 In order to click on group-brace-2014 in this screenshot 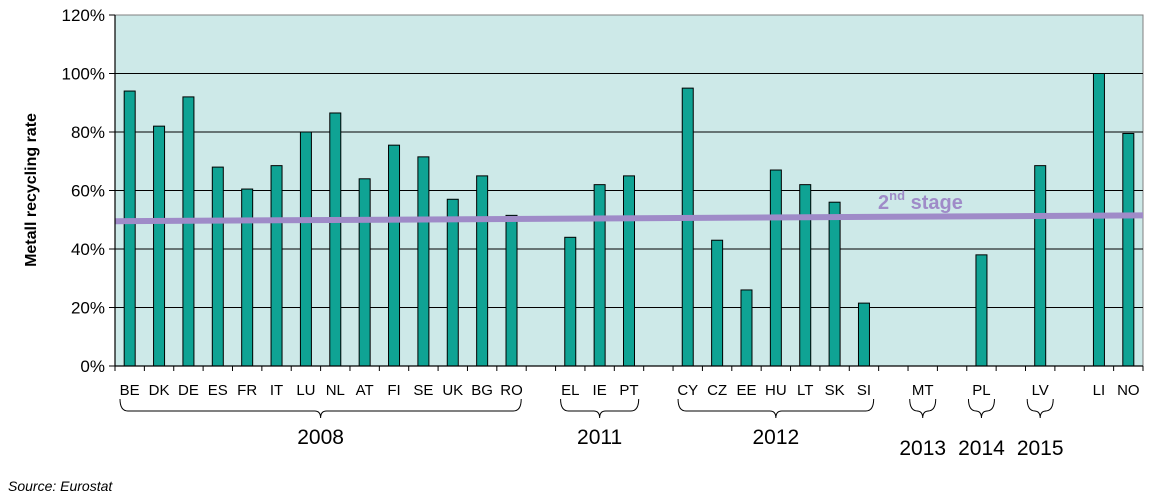, I will do `click(981, 408)`.